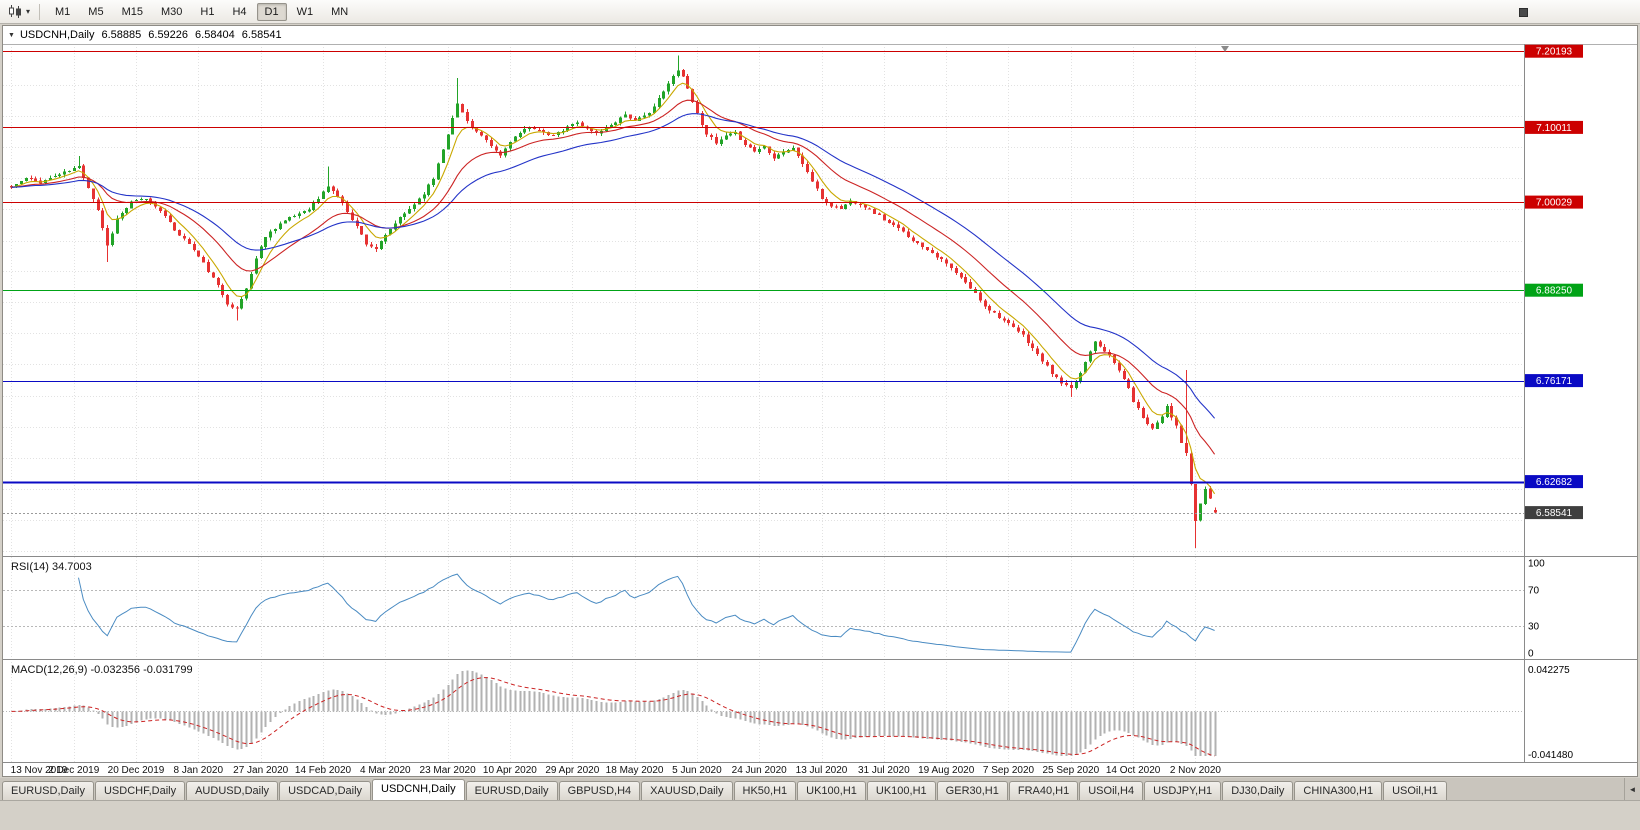 Image resolution: width=1640 pixels, height=830 pixels. I want to click on svg-text: 6.62682, so click(1554, 482).